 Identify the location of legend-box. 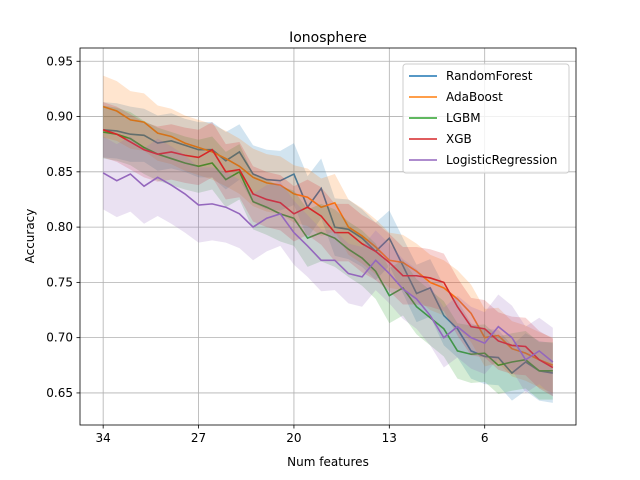
(486, 118).